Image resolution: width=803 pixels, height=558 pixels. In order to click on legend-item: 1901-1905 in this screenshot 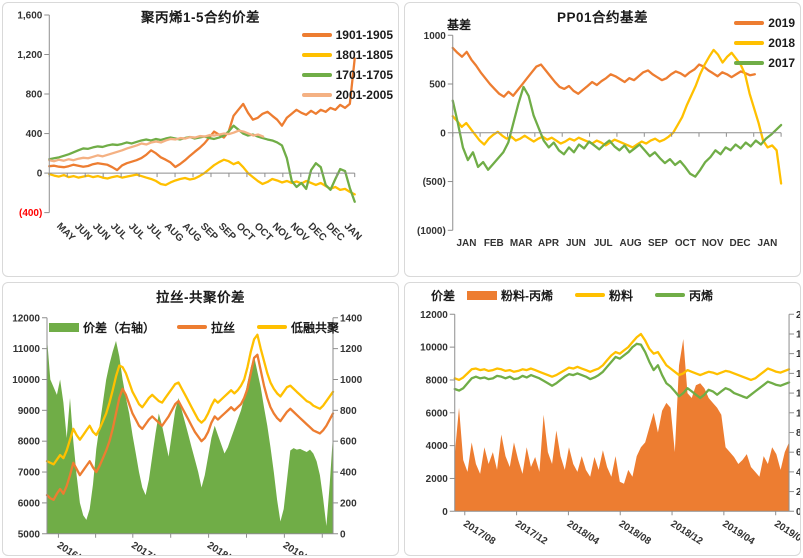, I will do `click(347, 35)`.